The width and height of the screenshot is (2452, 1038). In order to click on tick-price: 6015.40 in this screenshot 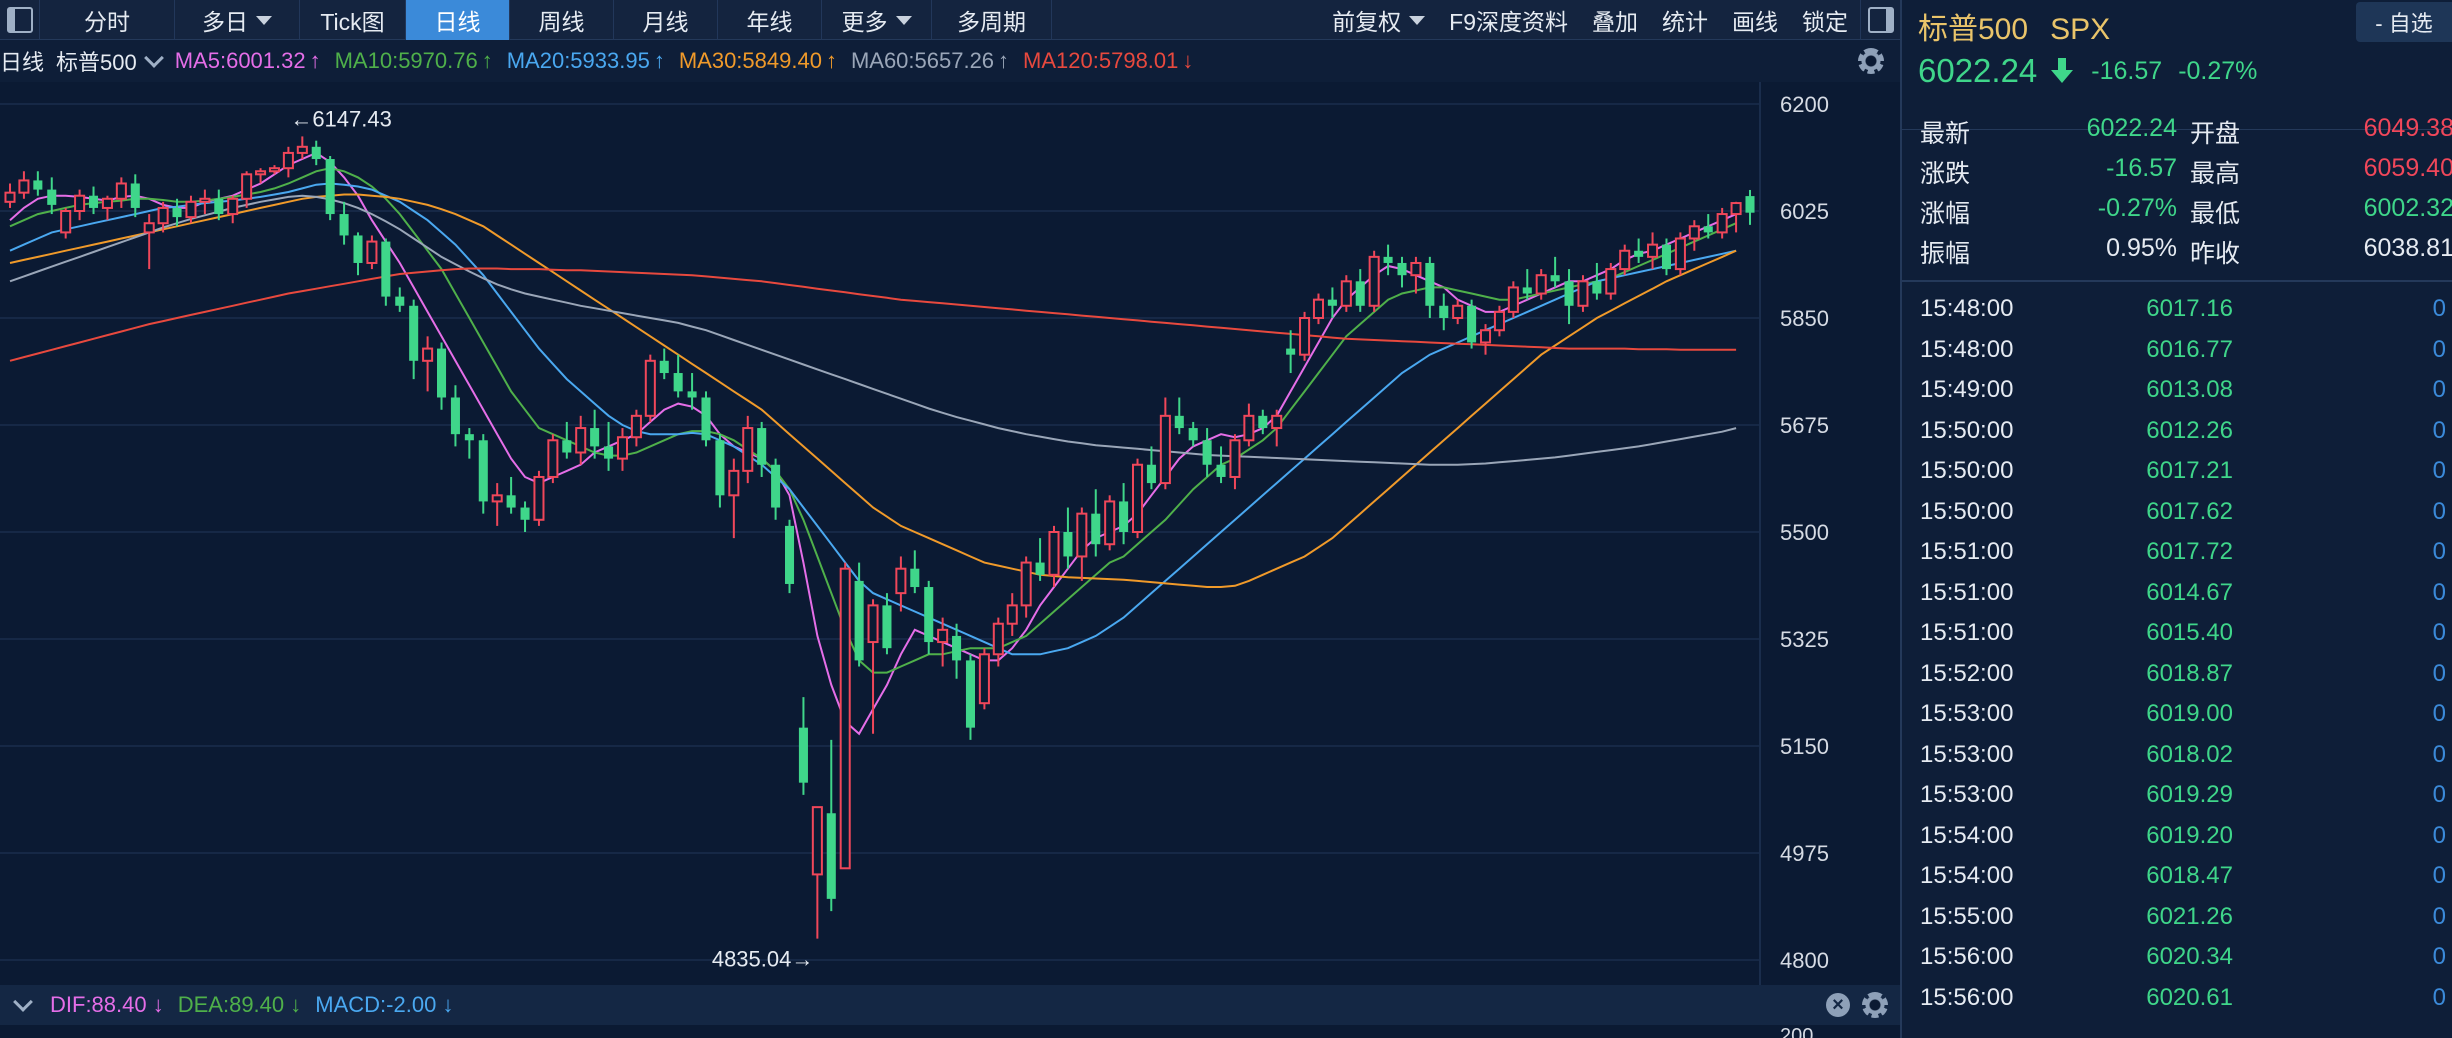, I will do `click(2189, 632)`.